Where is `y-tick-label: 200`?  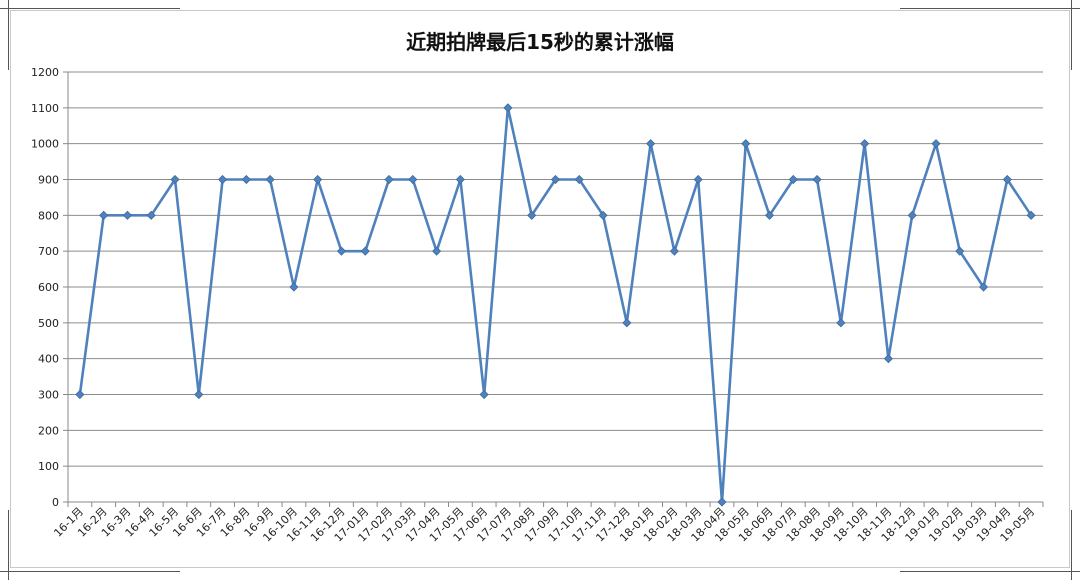
y-tick-label: 200 is located at coordinates (48, 430).